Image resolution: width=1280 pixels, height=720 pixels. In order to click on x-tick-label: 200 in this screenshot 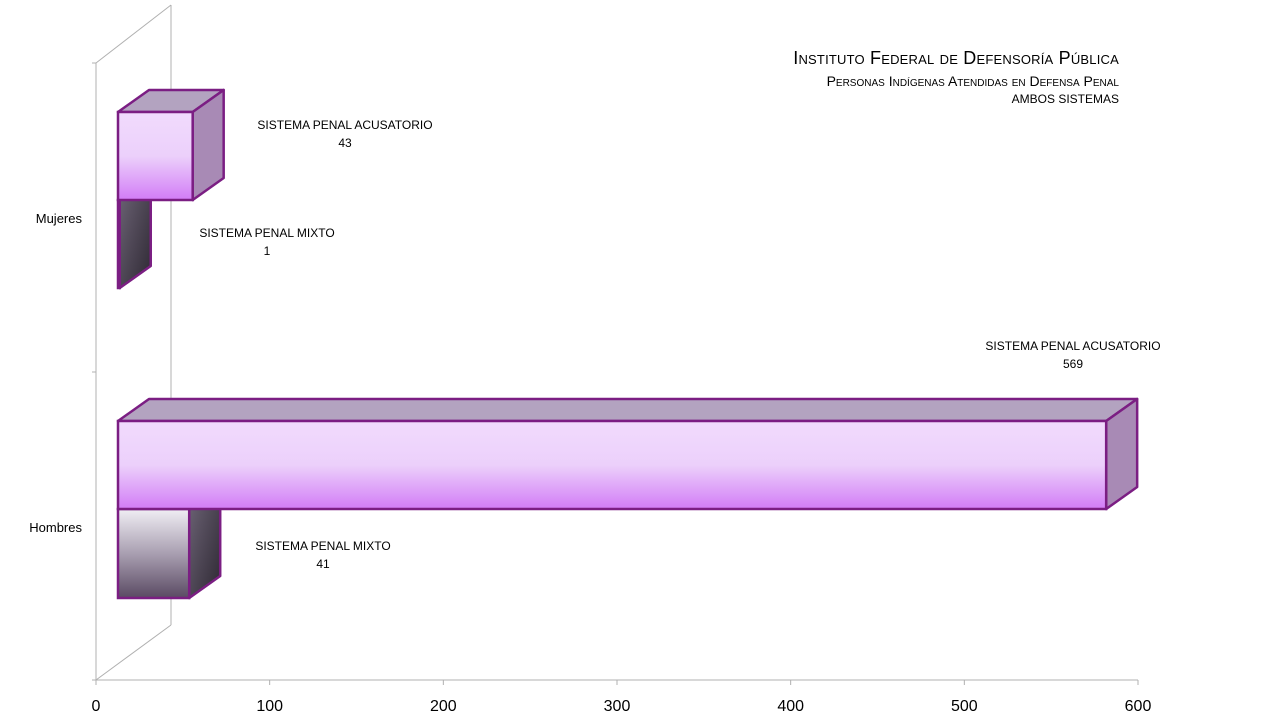, I will do `click(443, 706)`.